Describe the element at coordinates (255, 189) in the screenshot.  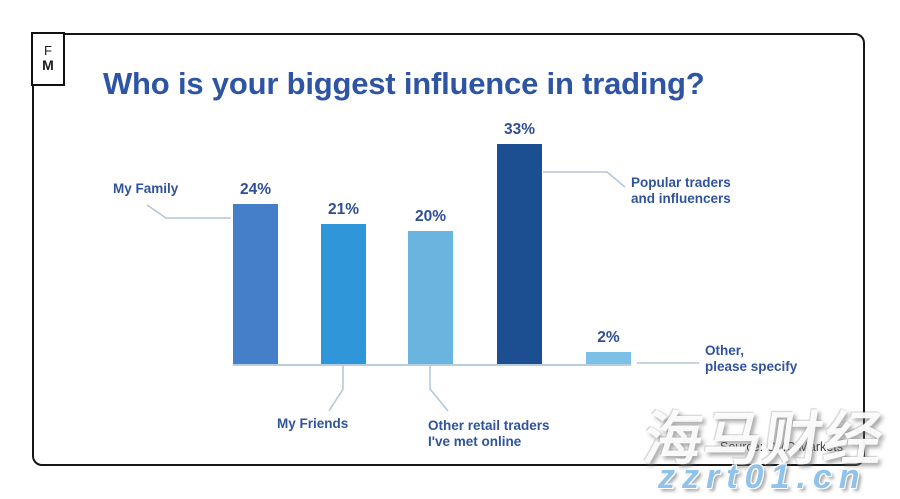
I see `bar-value-label: 24%` at that location.